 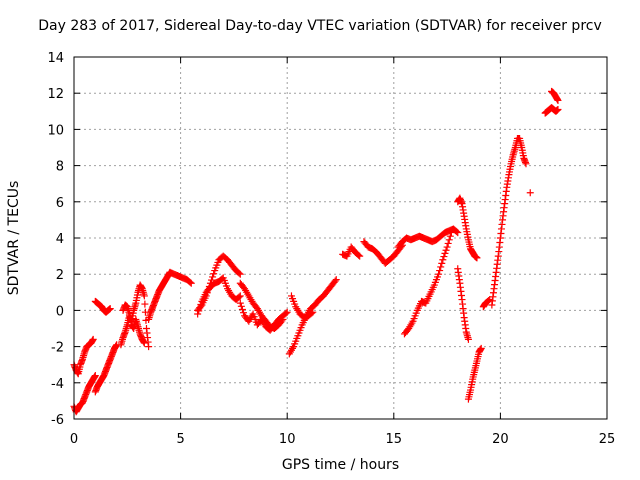 I want to click on data-point-seg26, so click(x=558, y=100).